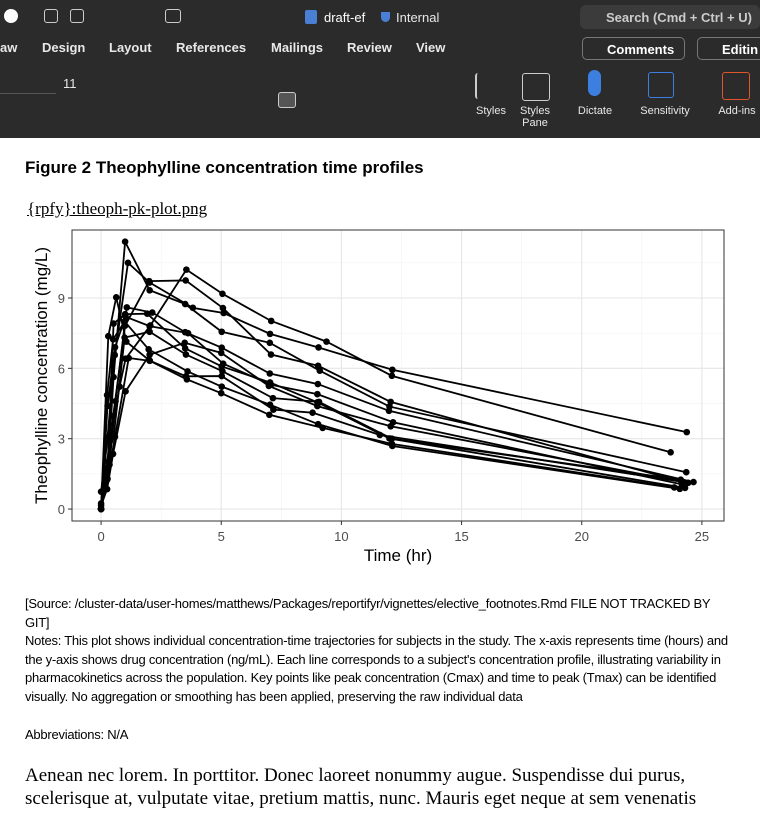  Describe the element at coordinates (535, 117) in the screenshot. I see `ribbon-label: Styles Pane` at that location.